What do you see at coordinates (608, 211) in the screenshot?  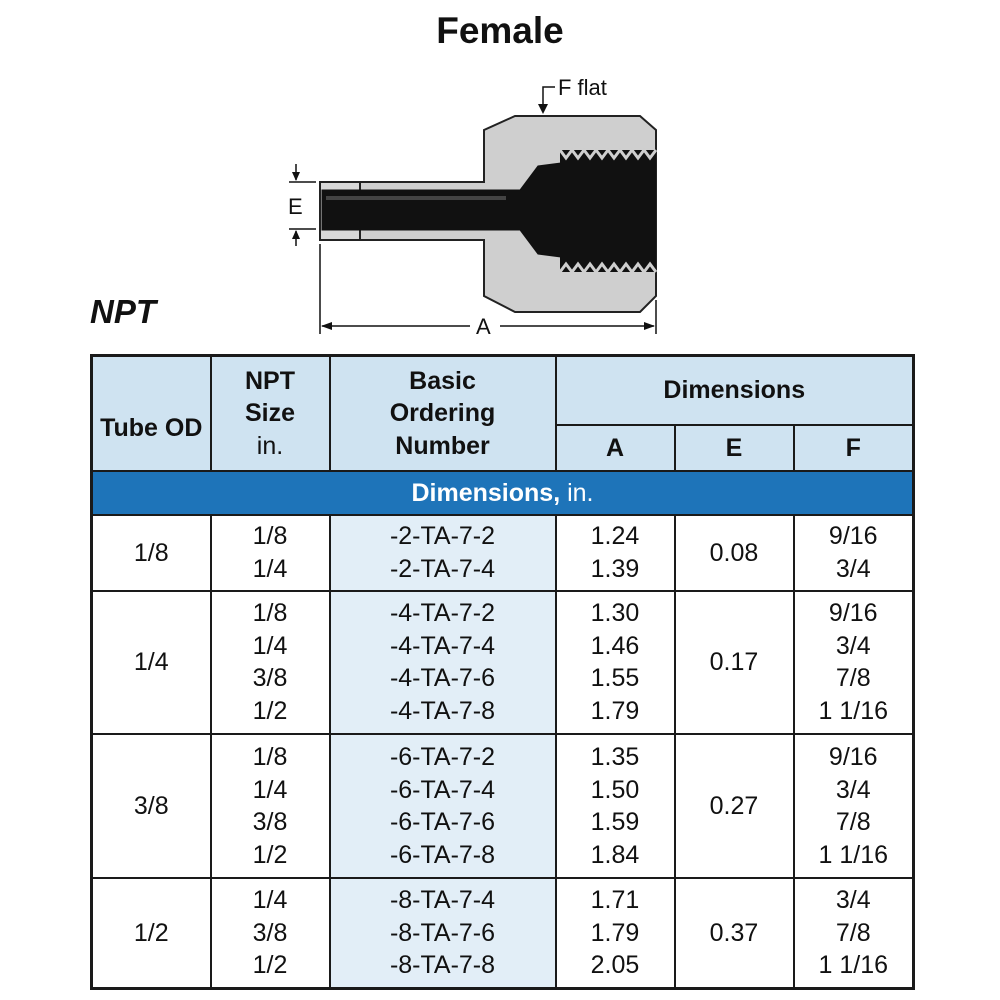 I see `thread-teeth` at bounding box center [608, 211].